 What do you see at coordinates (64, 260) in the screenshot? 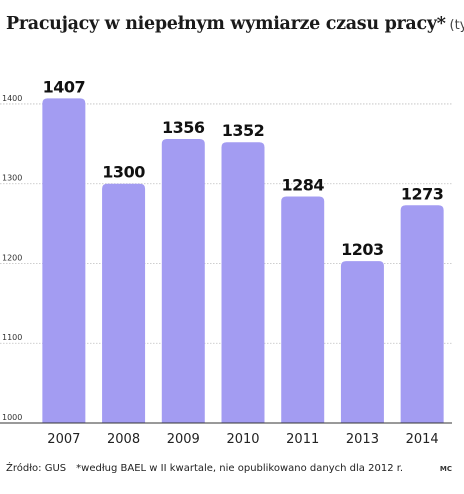
I see `bar-2007` at bounding box center [64, 260].